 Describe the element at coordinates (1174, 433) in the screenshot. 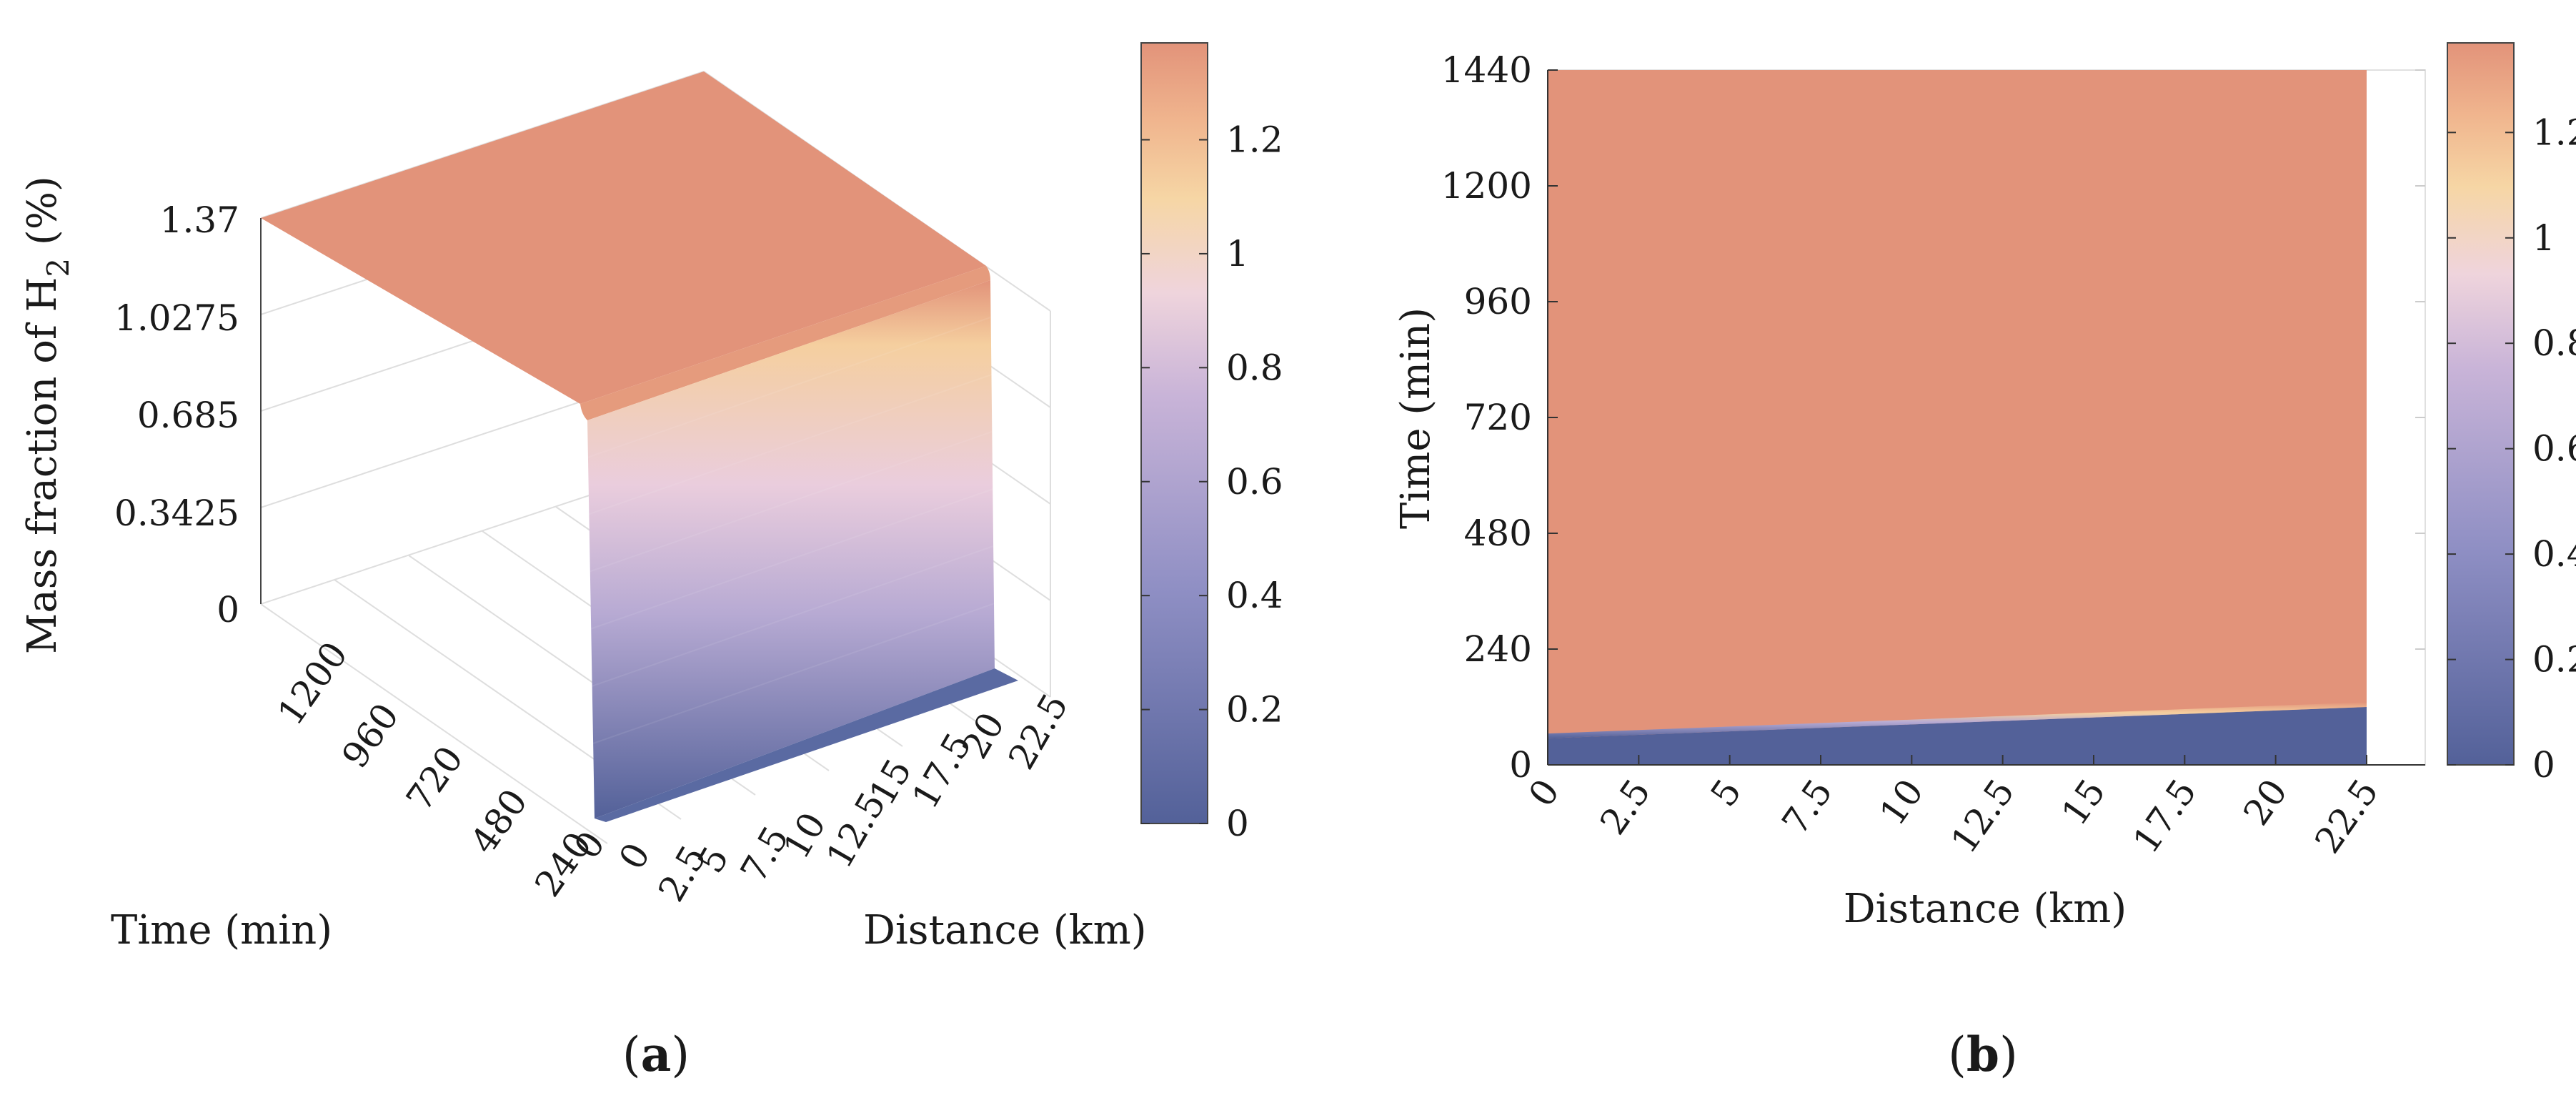

I see `colorbar-a-fill` at that location.